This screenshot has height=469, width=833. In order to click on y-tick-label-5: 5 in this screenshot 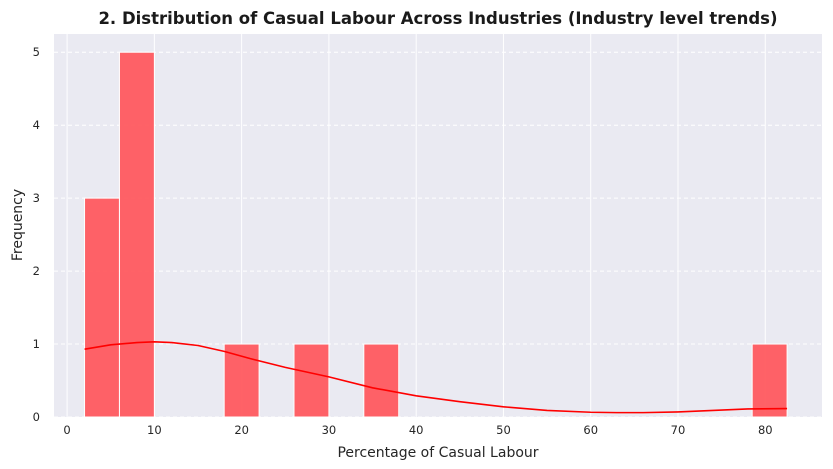, I will do `click(36, 52)`.